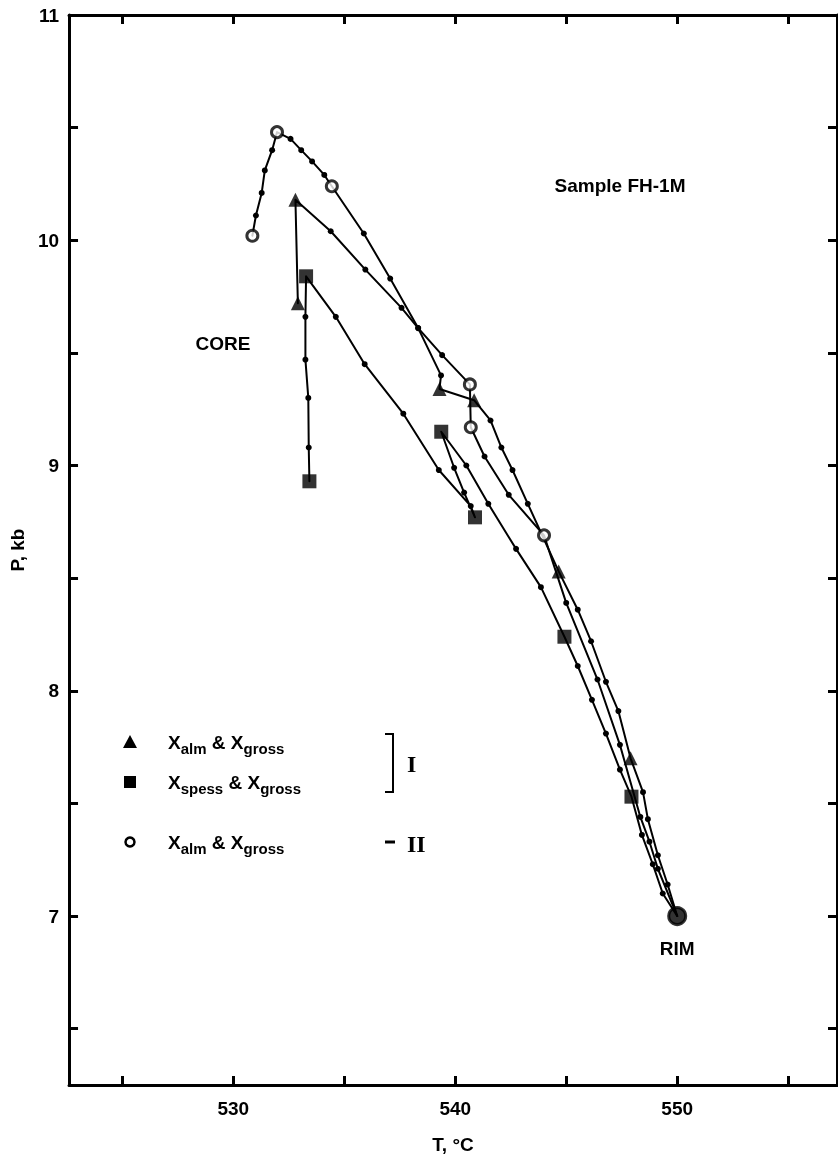  Describe the element at coordinates (677, 1108) in the screenshot. I see `x-tick-label: 550` at that location.